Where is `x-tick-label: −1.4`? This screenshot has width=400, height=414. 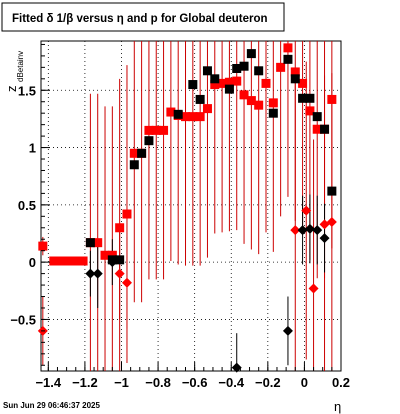 x-tick-label: −1.4 is located at coordinates (48, 382).